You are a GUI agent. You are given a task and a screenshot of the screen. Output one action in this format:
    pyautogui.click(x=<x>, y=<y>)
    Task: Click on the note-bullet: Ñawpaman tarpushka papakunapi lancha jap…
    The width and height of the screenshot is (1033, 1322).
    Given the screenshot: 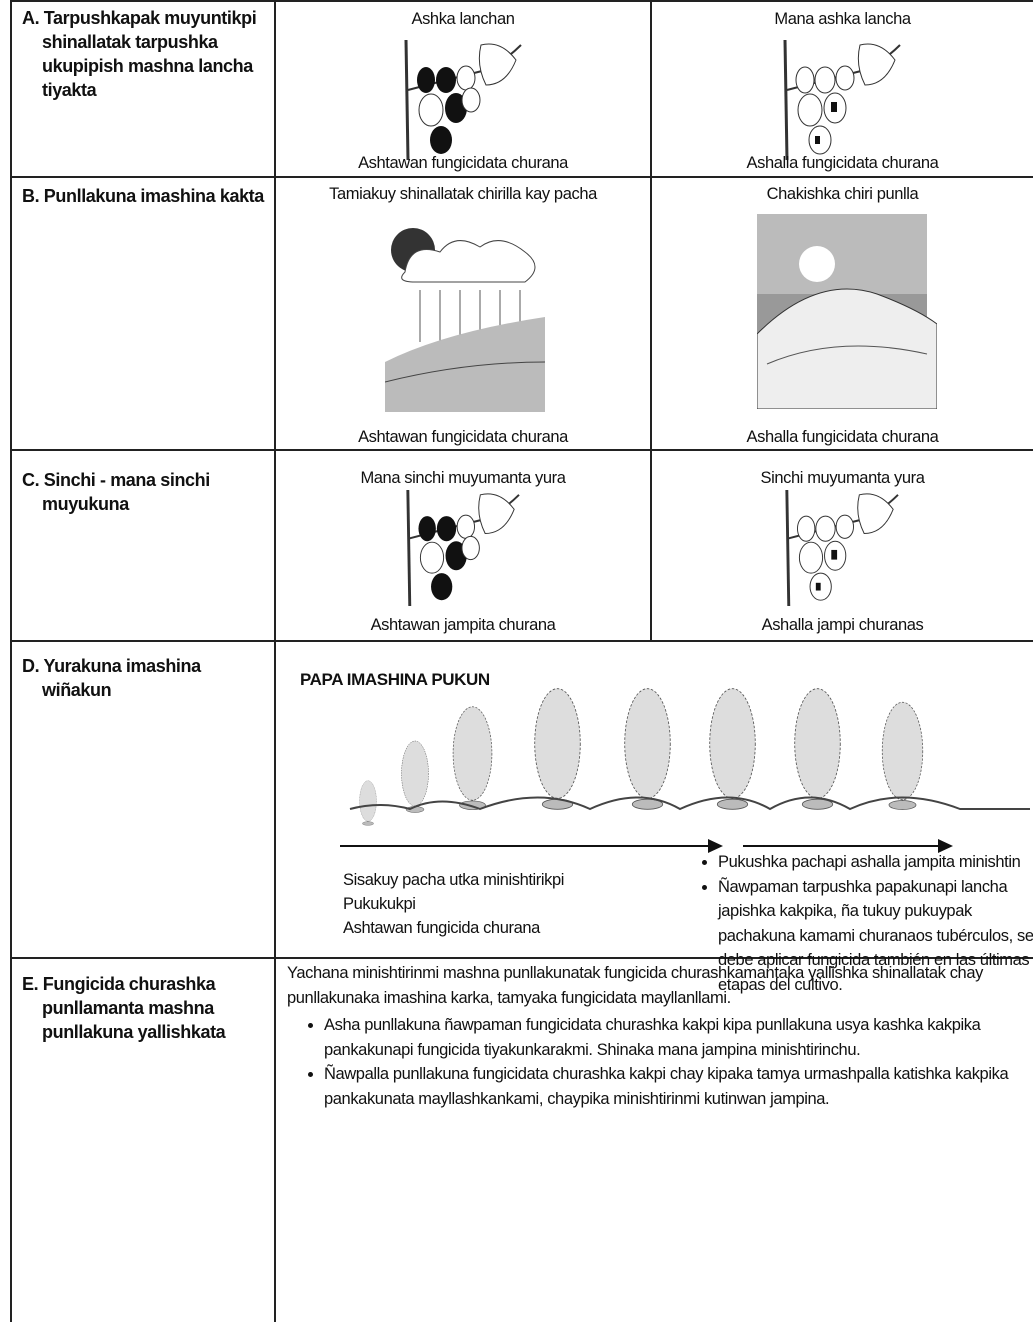 What is the action you would take?
    pyautogui.click(x=875, y=936)
    